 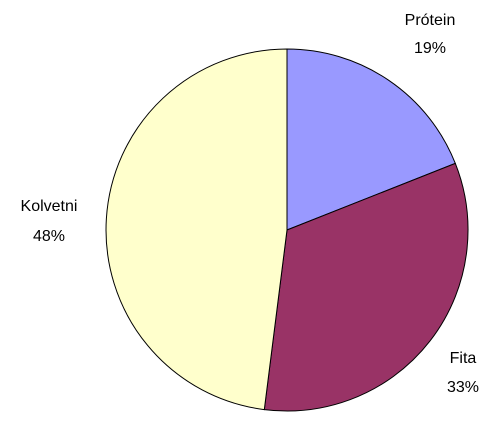 What do you see at coordinates (430, 20) in the screenshot?
I see `slice-label-pr-tein: Prótein` at bounding box center [430, 20].